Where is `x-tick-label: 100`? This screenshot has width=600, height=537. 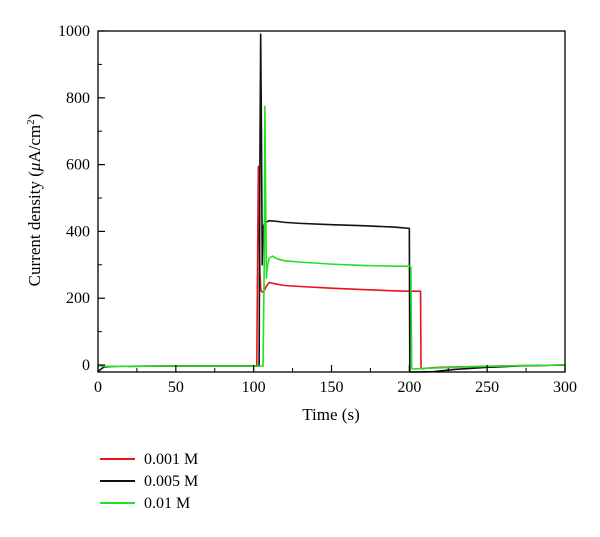
x-tick-label: 100 is located at coordinates (254, 387).